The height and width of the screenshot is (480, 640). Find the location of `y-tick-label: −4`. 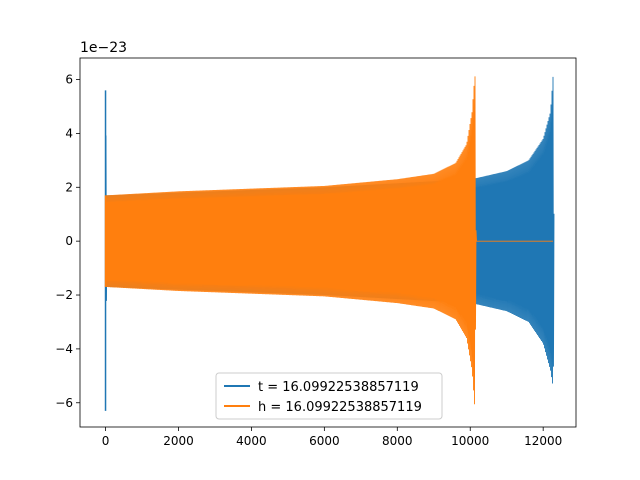

y-tick-label: −4 is located at coordinates (64, 349).